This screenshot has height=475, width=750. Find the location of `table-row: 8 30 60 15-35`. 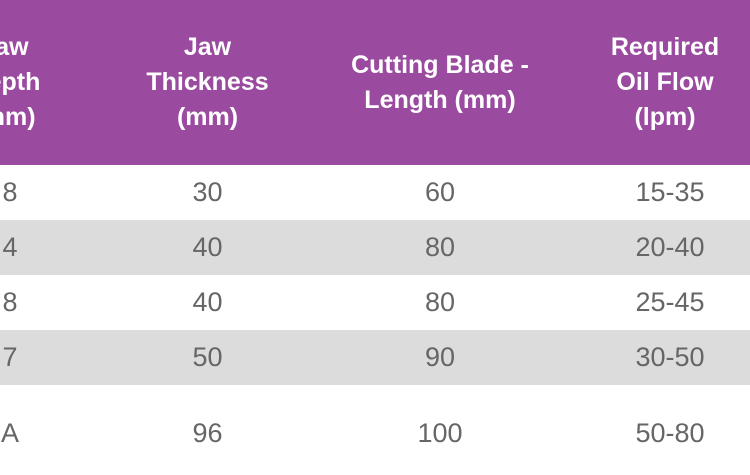

table-row: 8 30 60 15-35 is located at coordinates (375, 192).